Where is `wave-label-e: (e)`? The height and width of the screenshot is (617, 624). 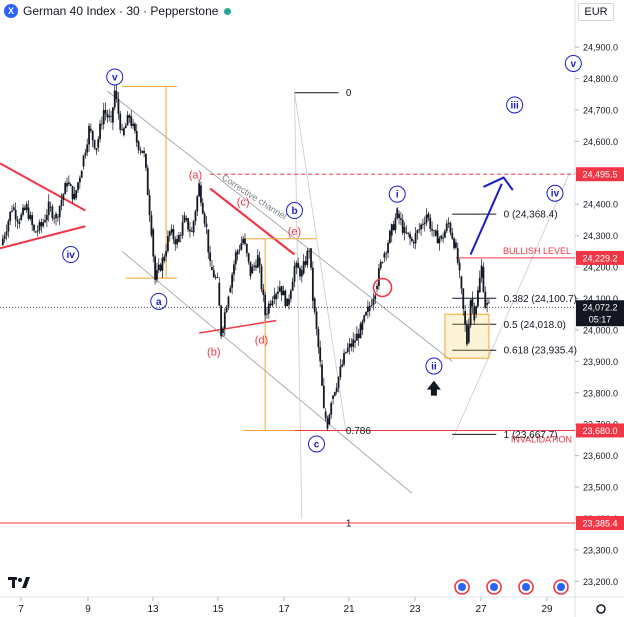 wave-label-e: (e) is located at coordinates (294, 232).